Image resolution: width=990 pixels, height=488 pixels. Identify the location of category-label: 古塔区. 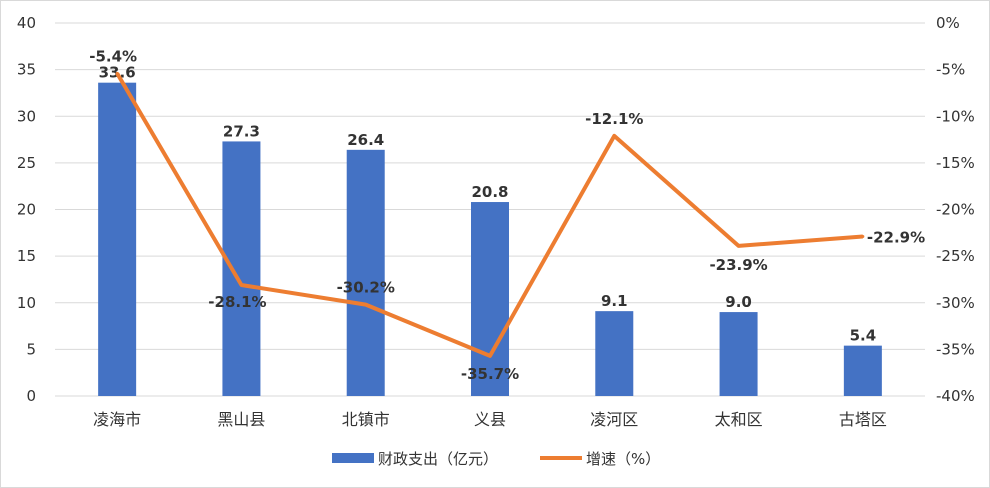
(863, 419).